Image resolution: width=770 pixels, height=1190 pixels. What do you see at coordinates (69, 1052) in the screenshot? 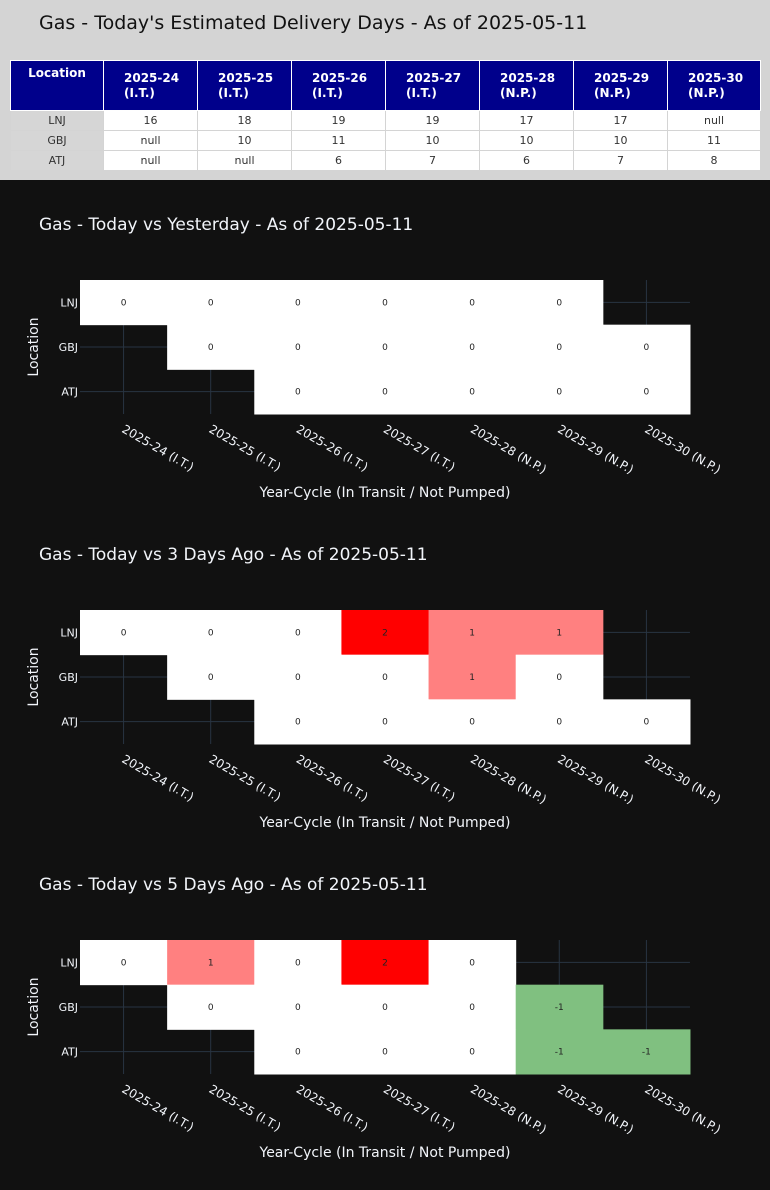
I see `y-tick-label: ATJ` at bounding box center [69, 1052].